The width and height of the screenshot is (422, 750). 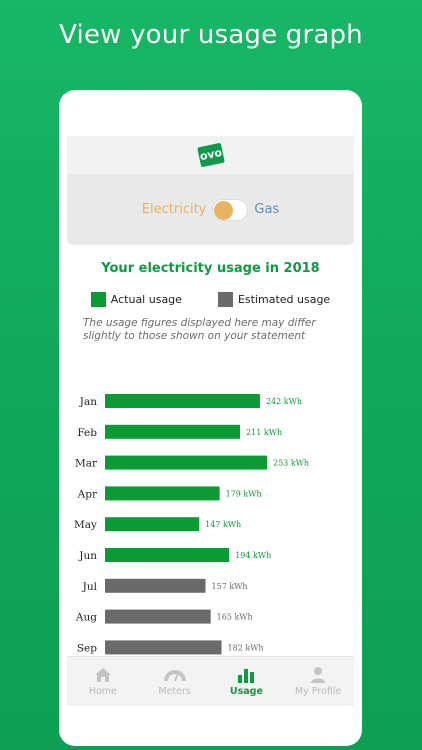 I want to click on bar-value-label: 242 kWh, so click(x=284, y=401).